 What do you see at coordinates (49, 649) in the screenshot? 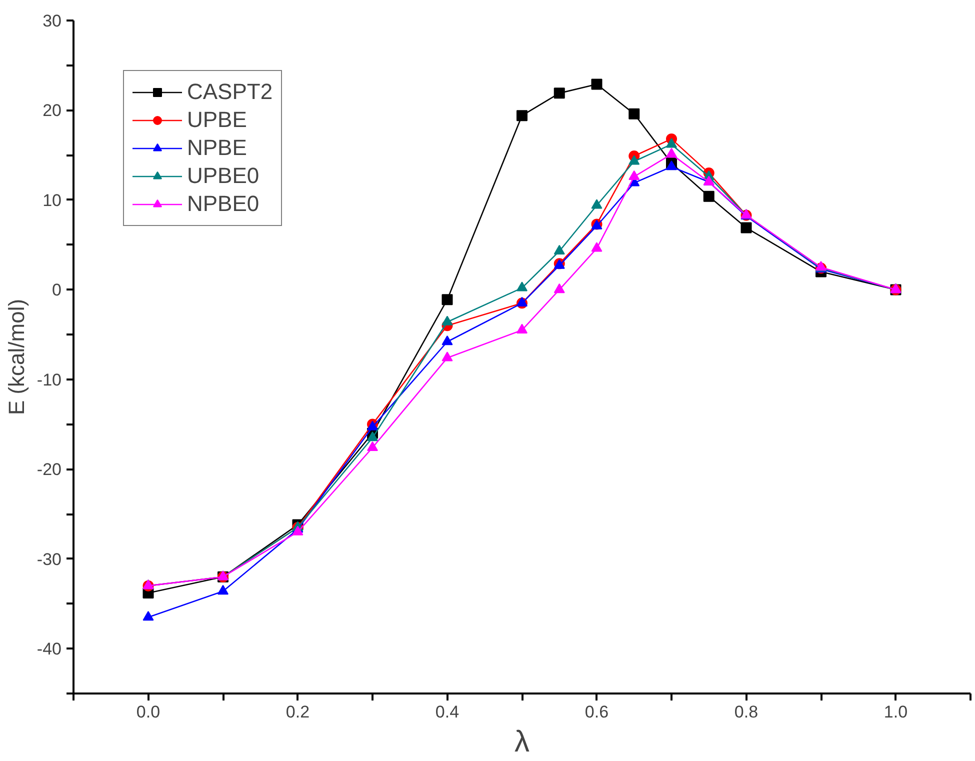
I see `y-tick-label: -40` at bounding box center [49, 649].